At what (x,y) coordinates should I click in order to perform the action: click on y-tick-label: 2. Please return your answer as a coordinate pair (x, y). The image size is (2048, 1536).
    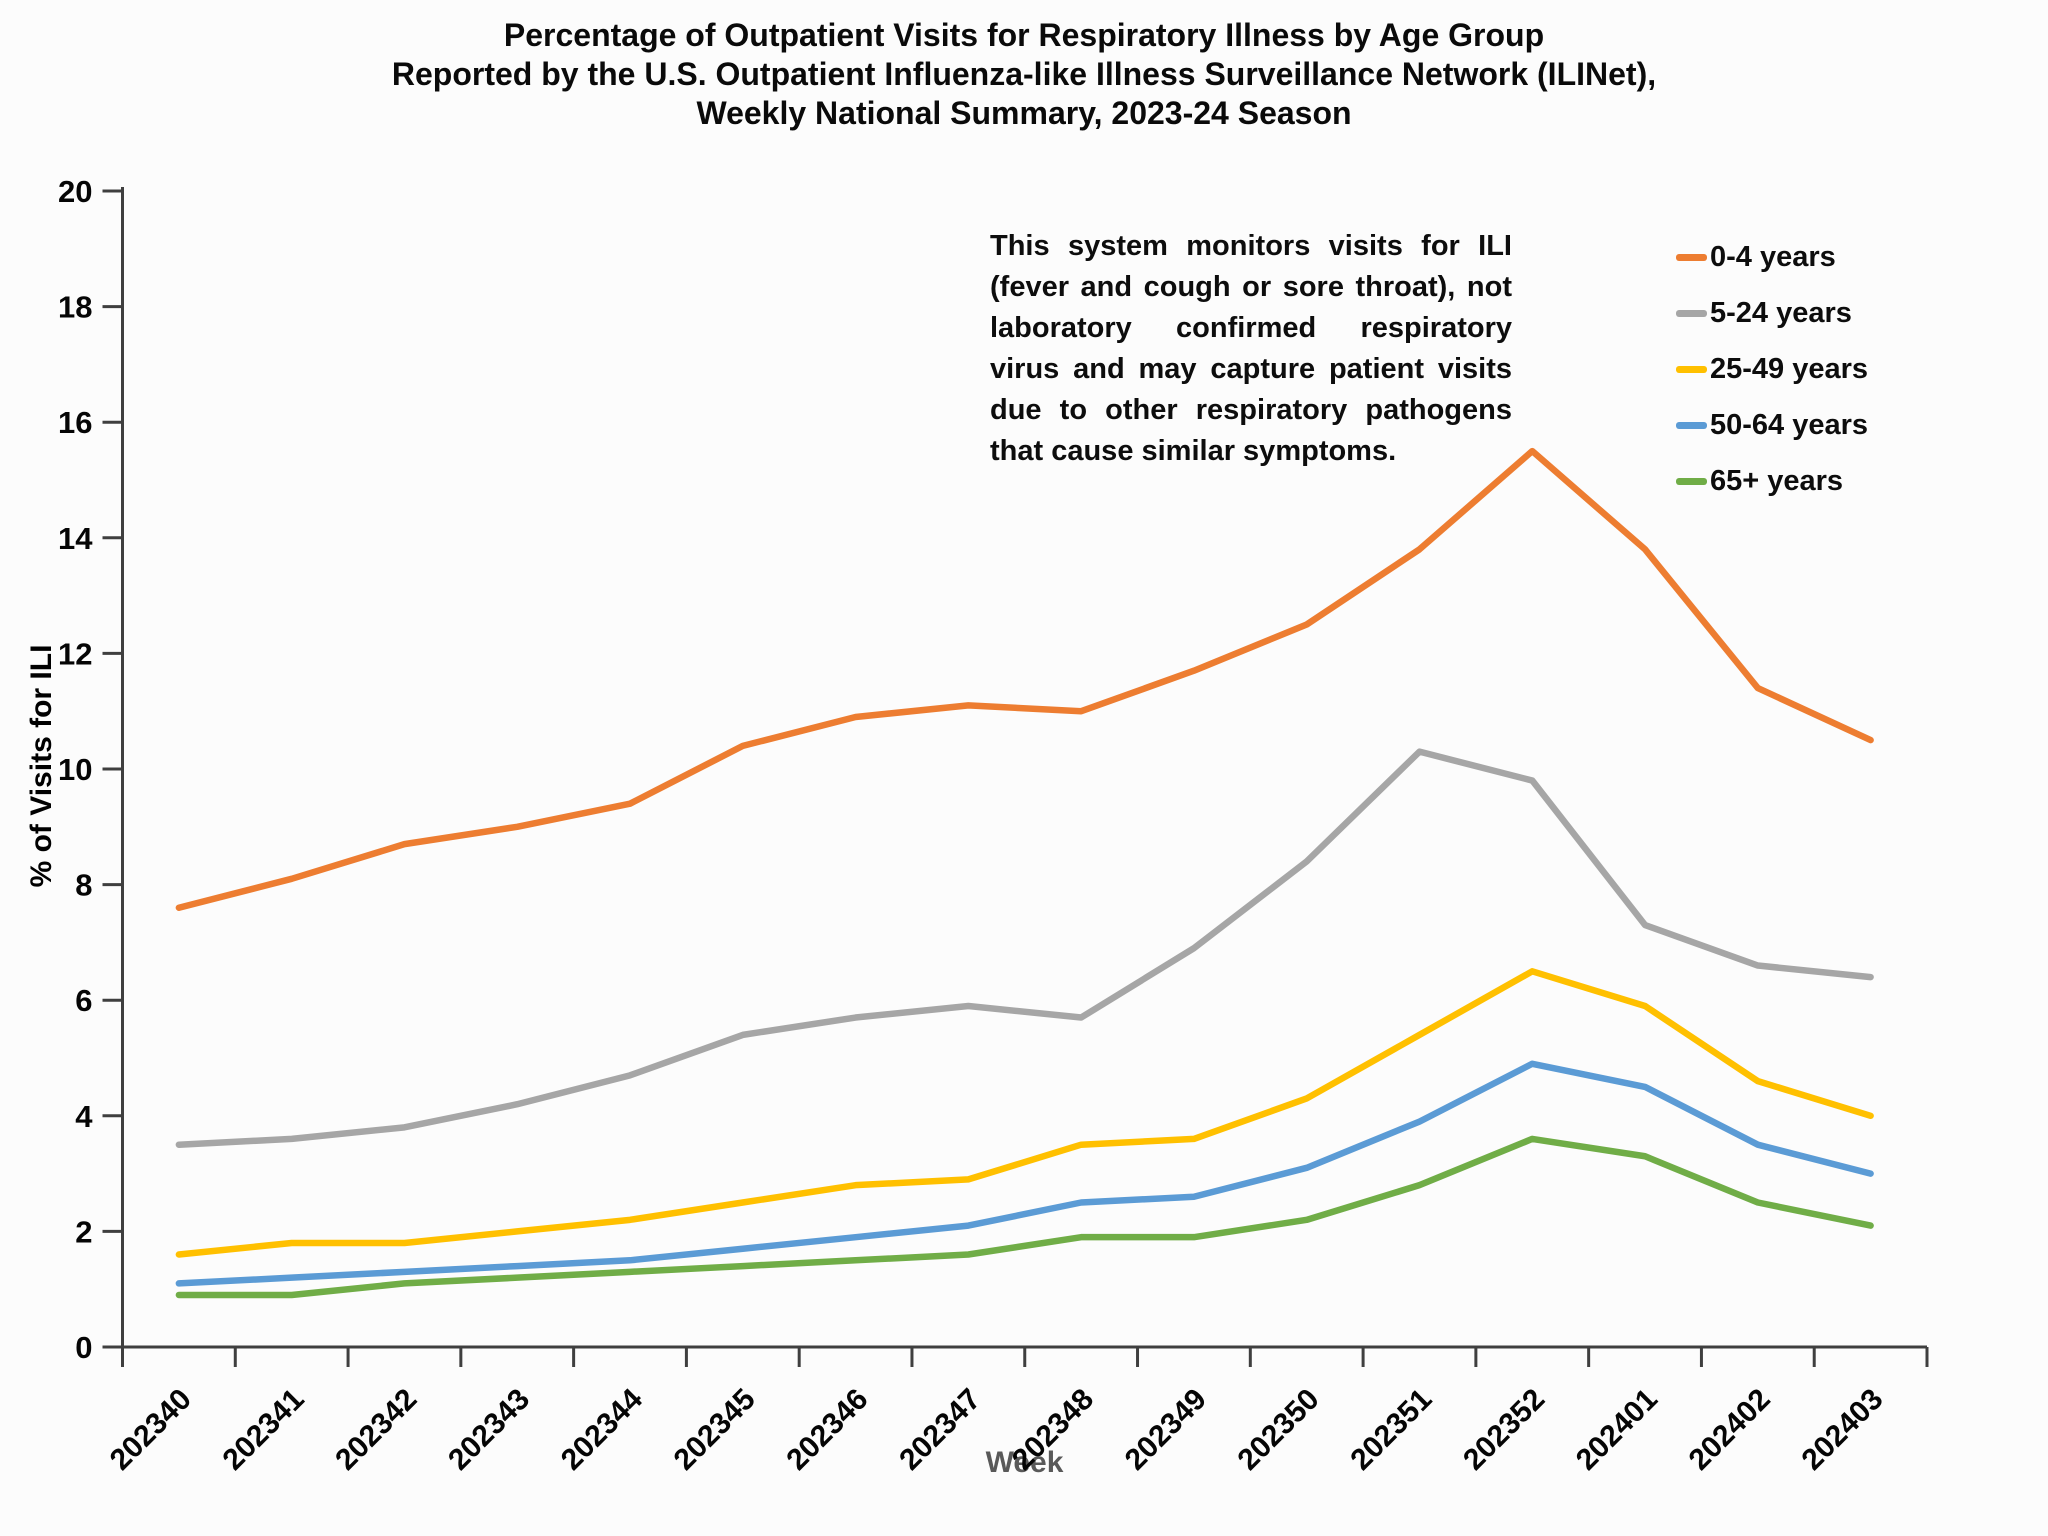
    Looking at the image, I should click on (83, 1231).